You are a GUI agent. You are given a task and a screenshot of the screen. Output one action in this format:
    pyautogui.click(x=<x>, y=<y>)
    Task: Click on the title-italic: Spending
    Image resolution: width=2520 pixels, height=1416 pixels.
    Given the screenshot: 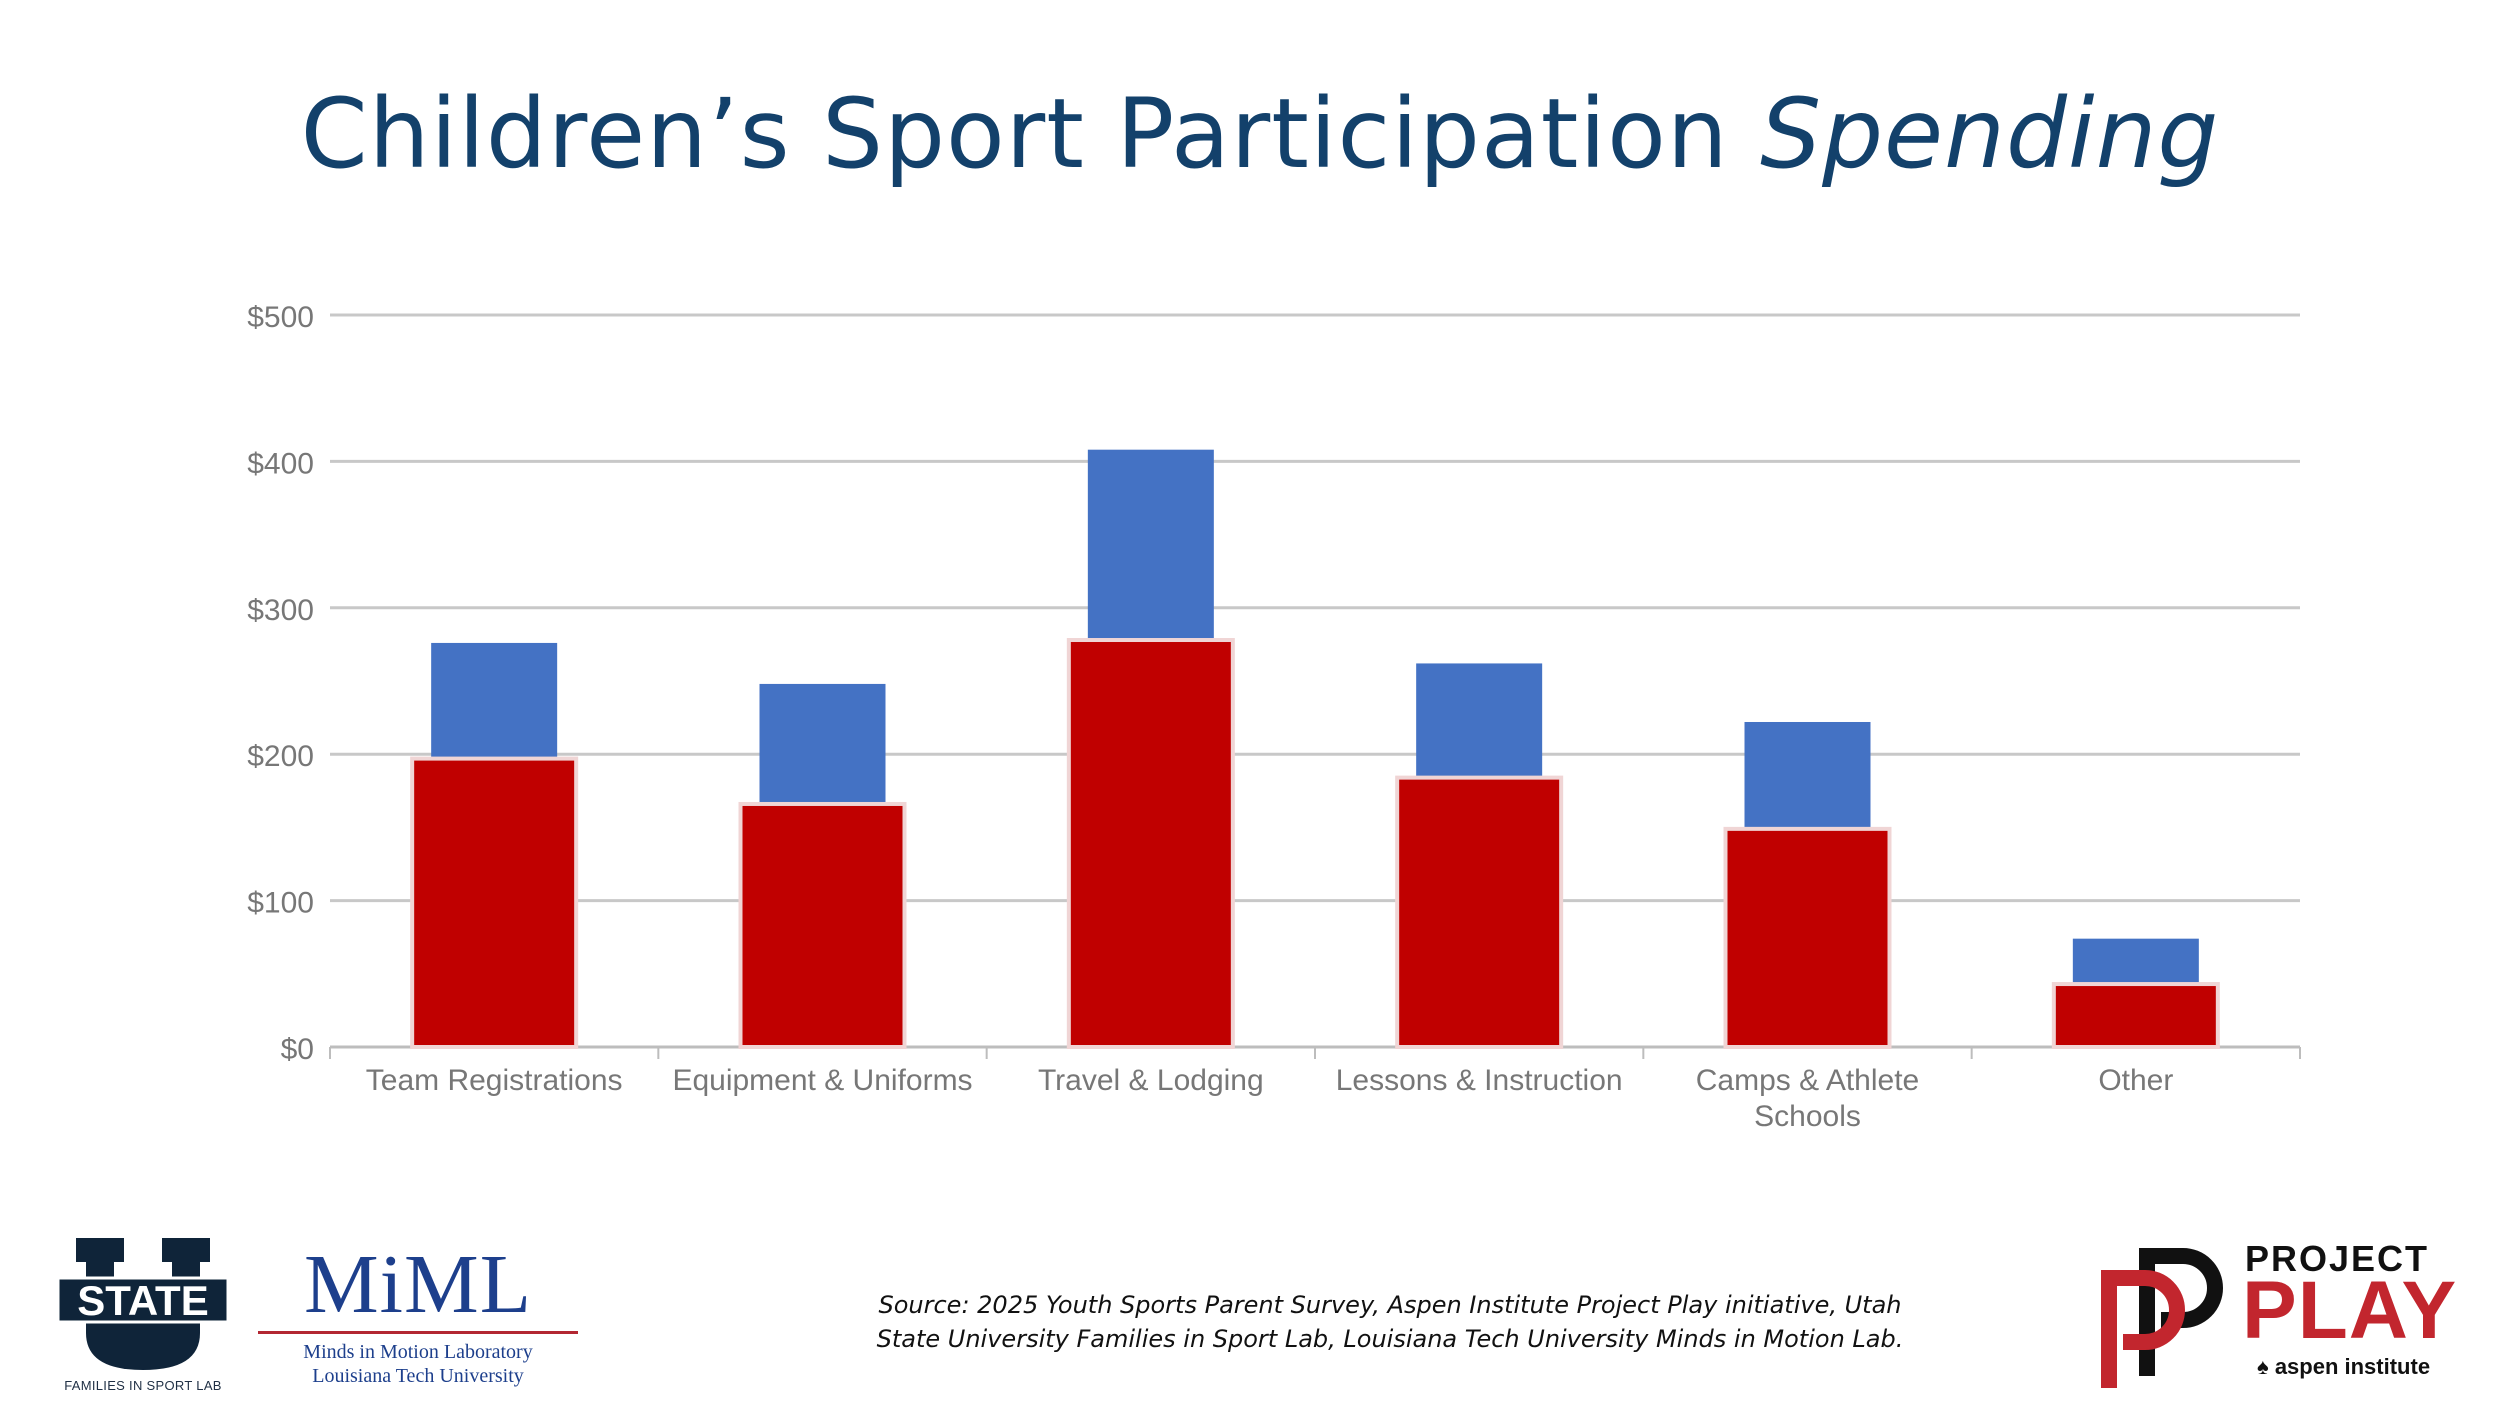 What is the action you would take?
    pyautogui.click(x=1990, y=134)
    